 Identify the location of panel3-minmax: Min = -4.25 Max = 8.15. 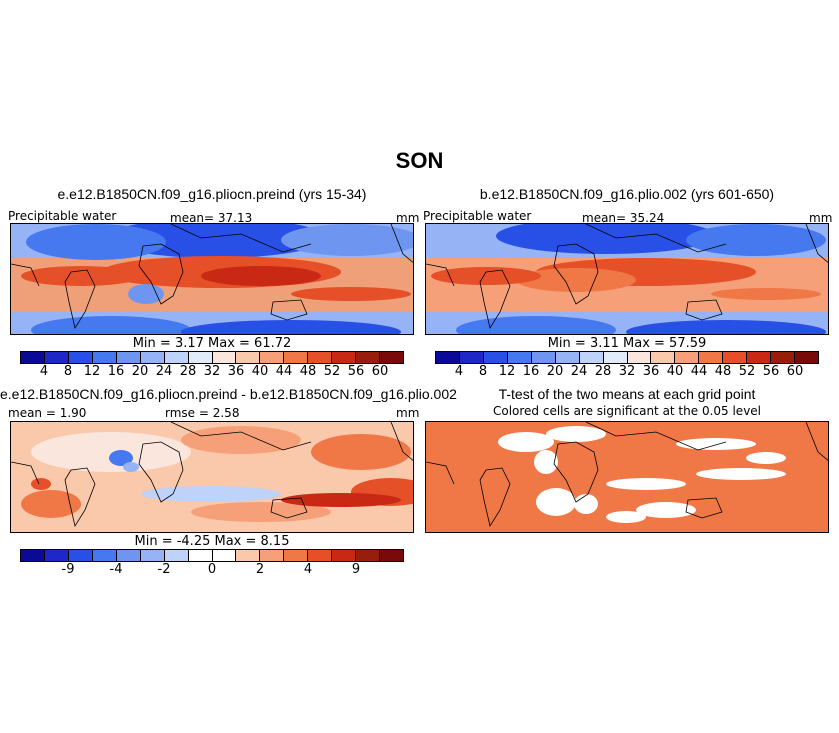
(212, 541).